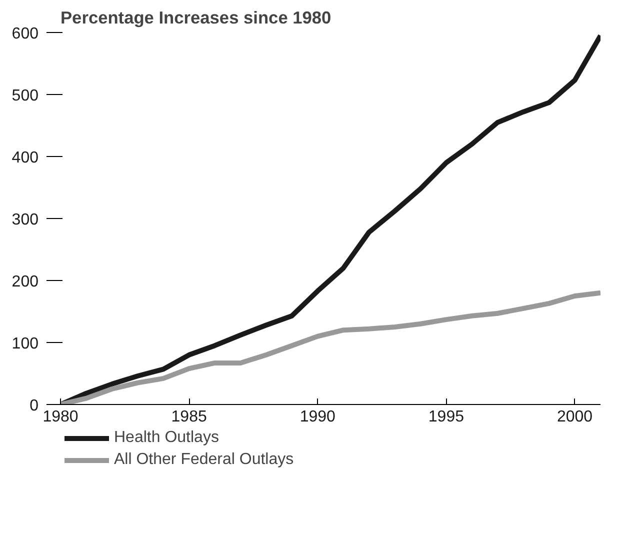 This screenshot has height=546, width=617. I want to click on x-tick-label: 1980, so click(60, 417).